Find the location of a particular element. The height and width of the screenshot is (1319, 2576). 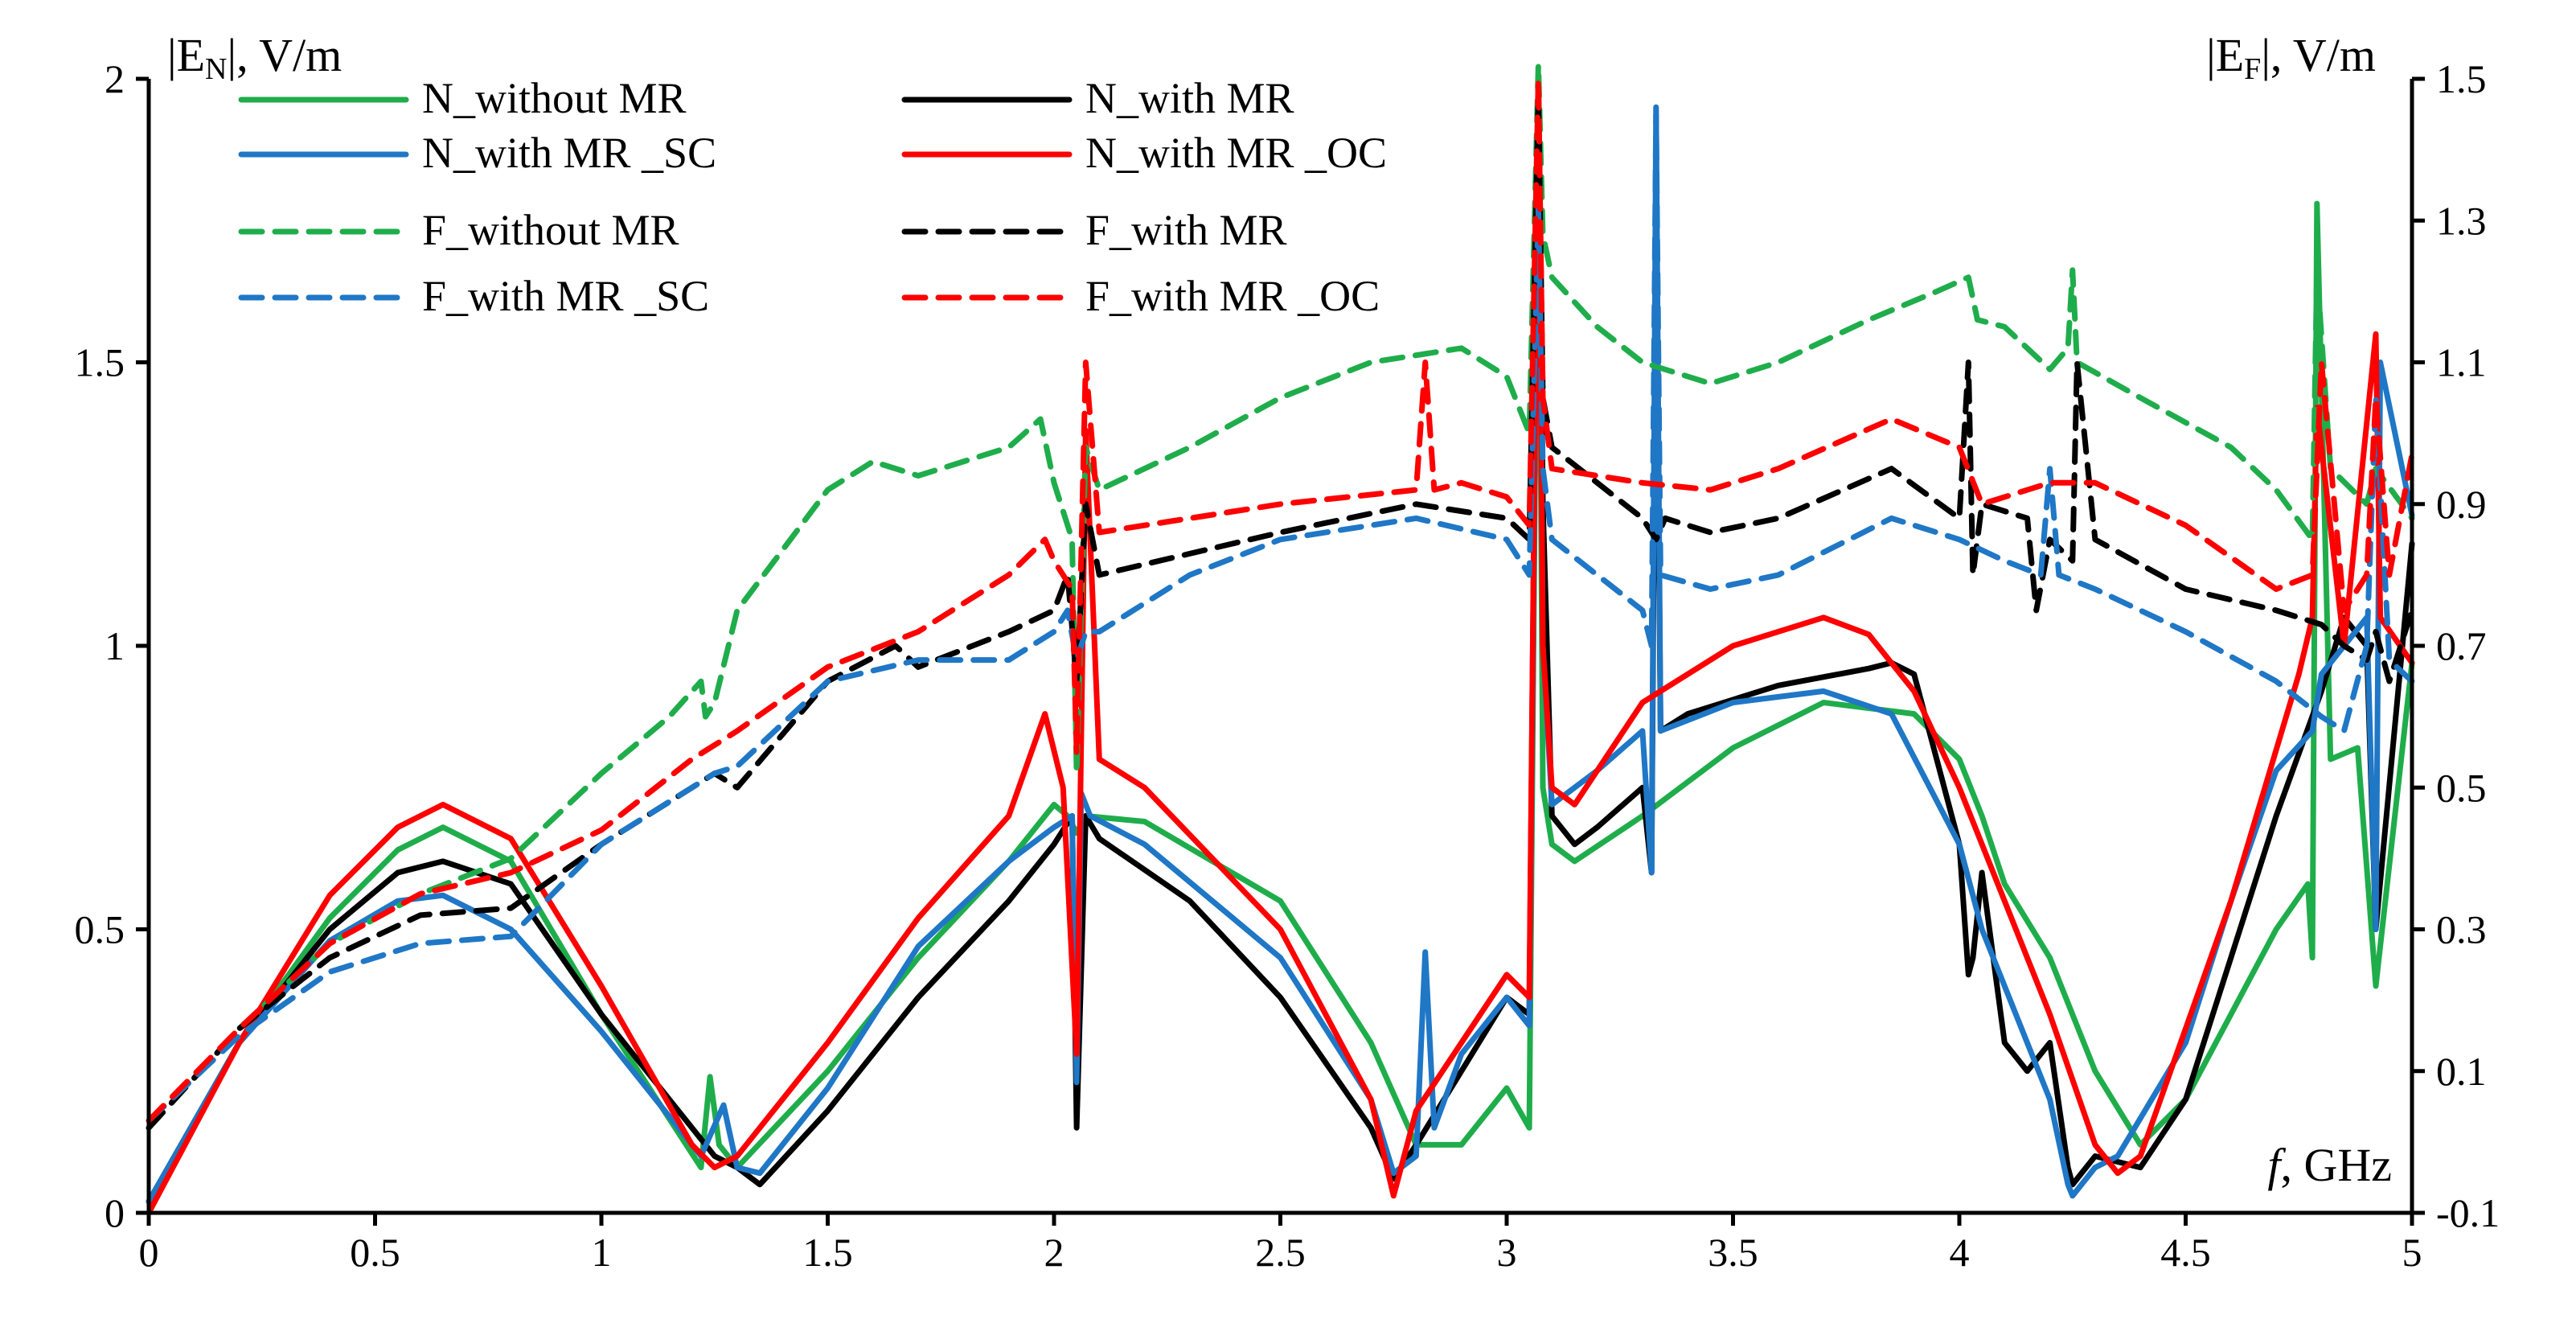

y-right-tick-label: 0.3 is located at coordinates (2462, 929).